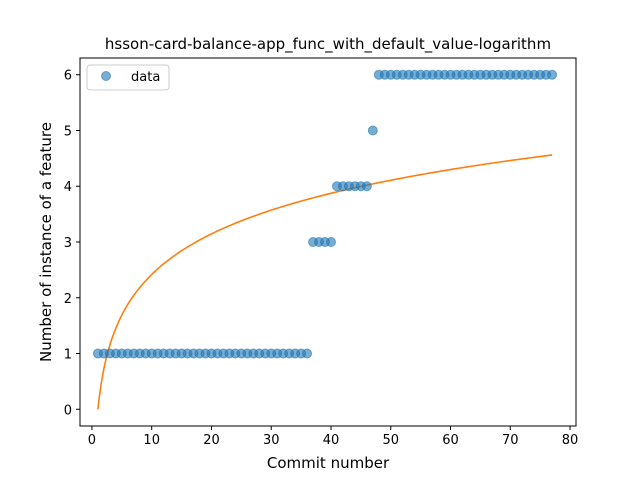  Describe the element at coordinates (92, 440) in the screenshot. I see `x-tick-label: 0` at that location.